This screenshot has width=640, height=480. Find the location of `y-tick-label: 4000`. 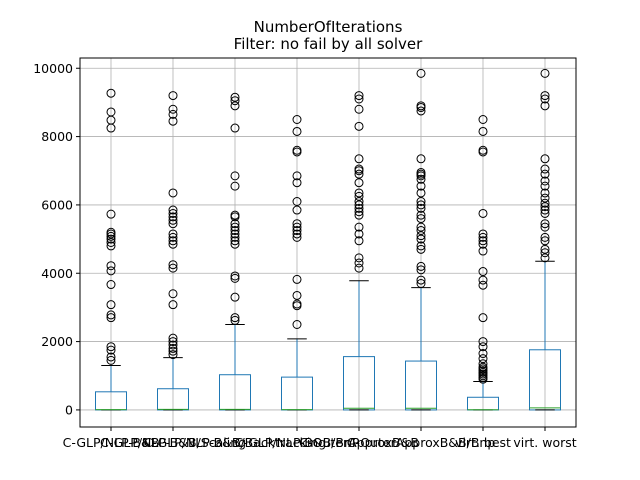

y-tick-label: 4000 is located at coordinates (57, 273).